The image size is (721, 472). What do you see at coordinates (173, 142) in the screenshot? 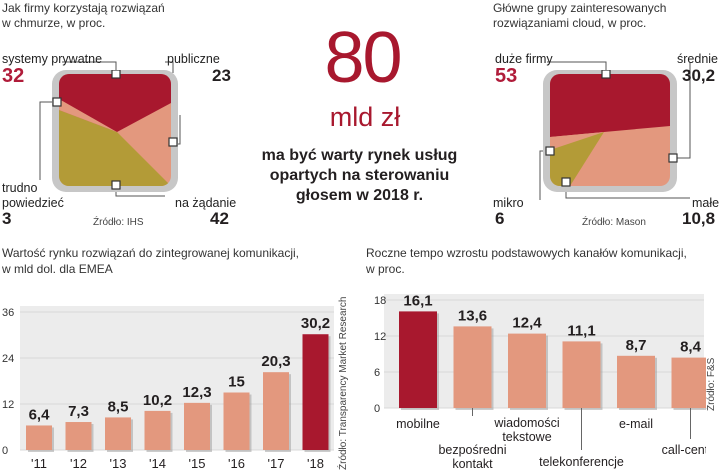
I see `pie1-marker-right` at bounding box center [173, 142].